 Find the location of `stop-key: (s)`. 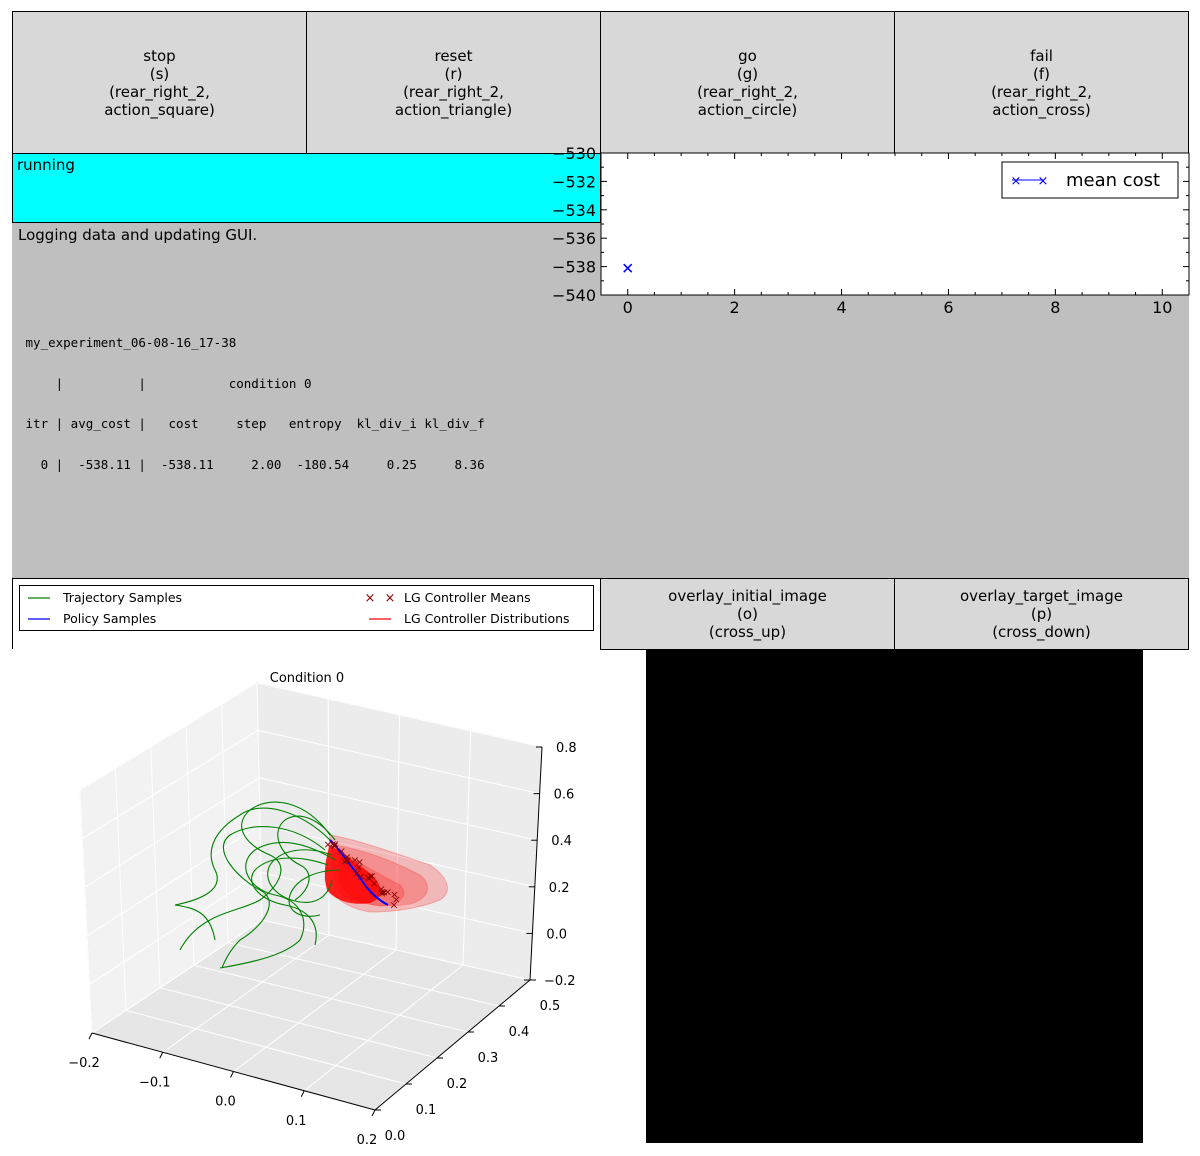

stop-key: (s) is located at coordinates (159, 73).